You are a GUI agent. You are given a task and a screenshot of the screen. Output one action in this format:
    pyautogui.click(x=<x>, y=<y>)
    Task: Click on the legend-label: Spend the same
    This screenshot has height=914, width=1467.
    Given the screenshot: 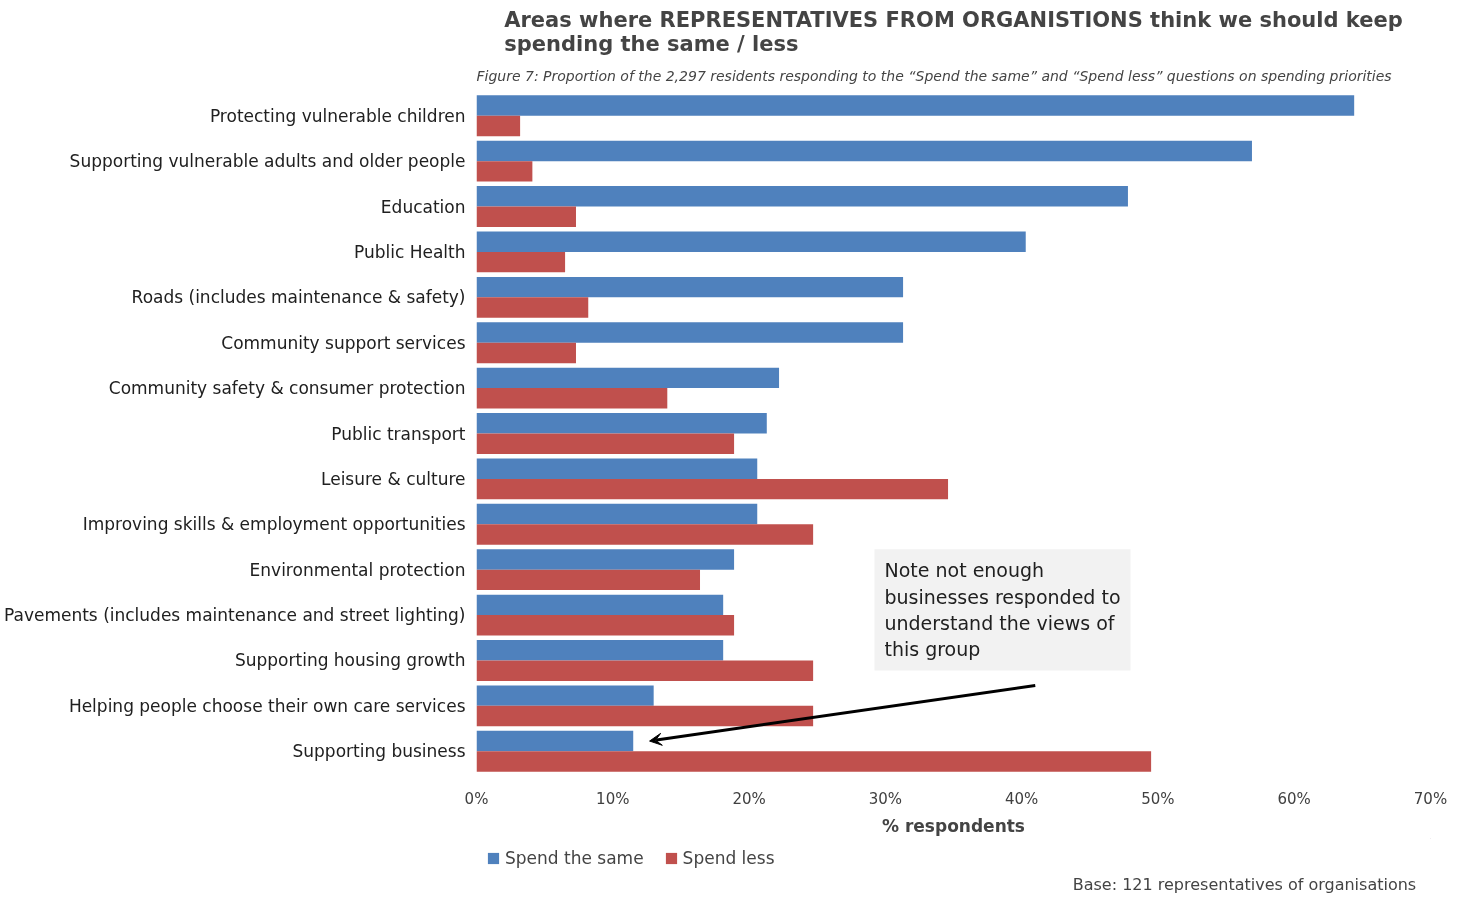 What is the action you would take?
    pyautogui.click(x=574, y=858)
    